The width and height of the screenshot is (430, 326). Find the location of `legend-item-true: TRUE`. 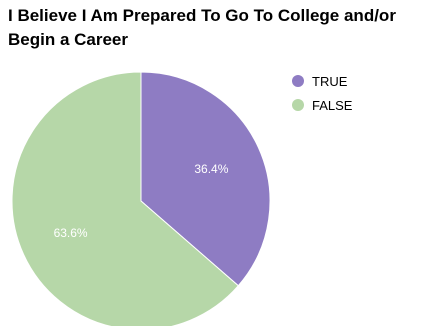

legend-item-true: TRUE is located at coordinates (322, 81).